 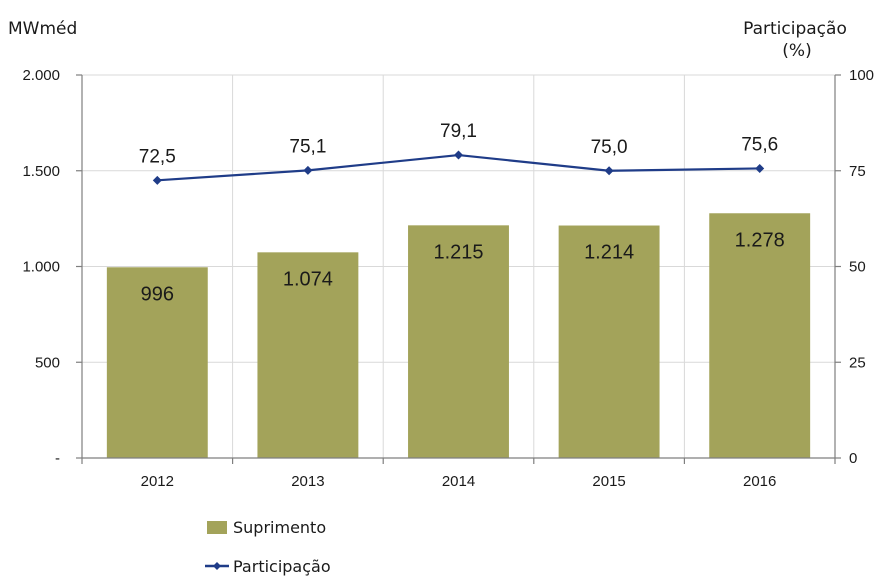 What do you see at coordinates (41, 171) in the screenshot?
I see `left-tick-label: 1.500` at bounding box center [41, 171].